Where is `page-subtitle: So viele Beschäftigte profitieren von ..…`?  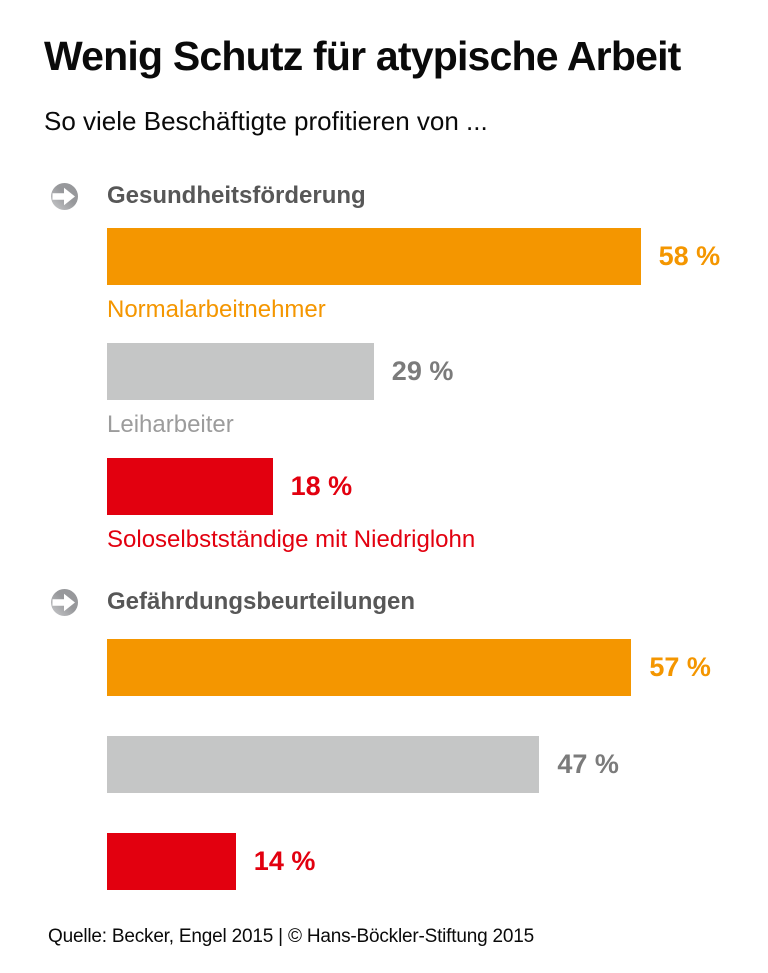 page-subtitle: So viele Beschäftigte profitieren von ..… is located at coordinates (266, 121).